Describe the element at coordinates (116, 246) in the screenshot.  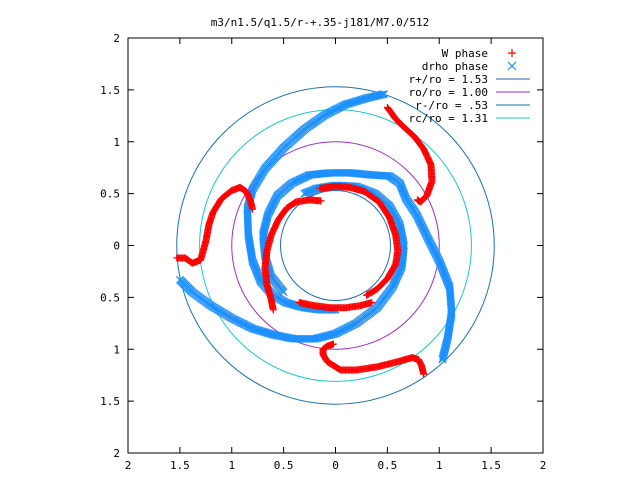
I see `y-tick-label: 0` at that location.